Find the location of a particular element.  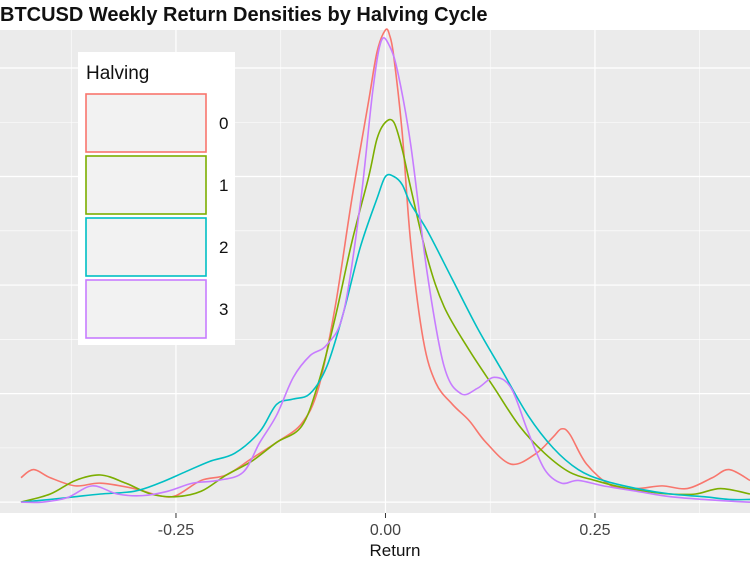

legend-label-halving-2: 2 is located at coordinates (223, 247).